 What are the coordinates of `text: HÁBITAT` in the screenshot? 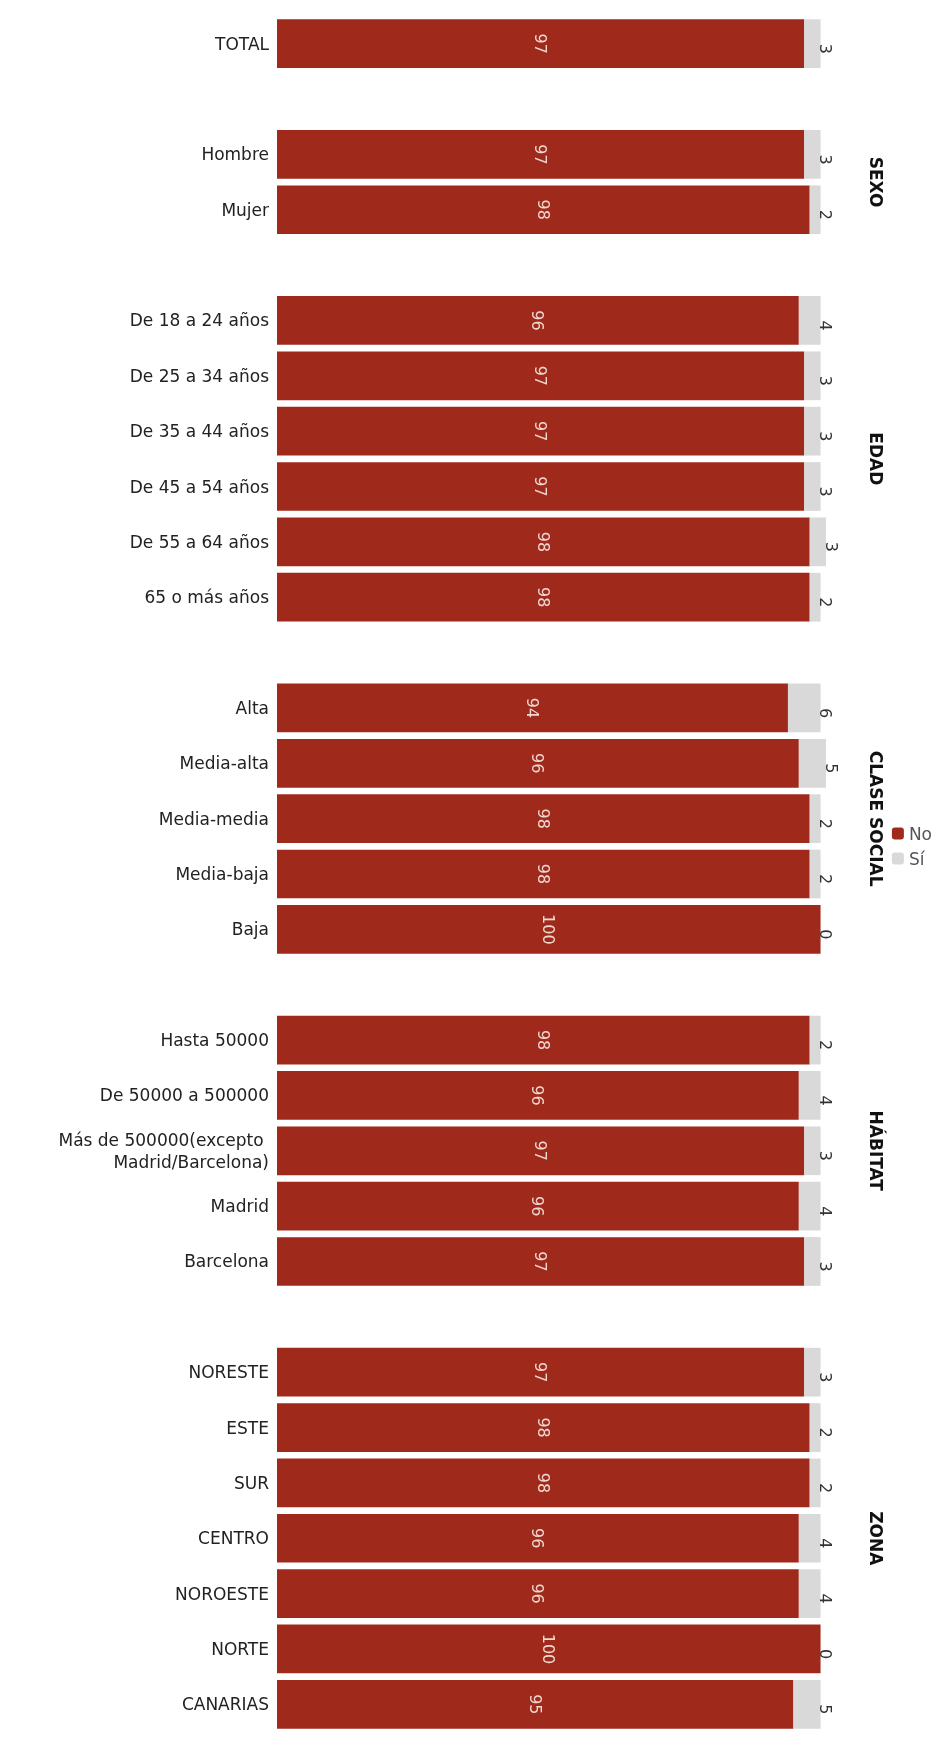 It's located at (876, 1151).